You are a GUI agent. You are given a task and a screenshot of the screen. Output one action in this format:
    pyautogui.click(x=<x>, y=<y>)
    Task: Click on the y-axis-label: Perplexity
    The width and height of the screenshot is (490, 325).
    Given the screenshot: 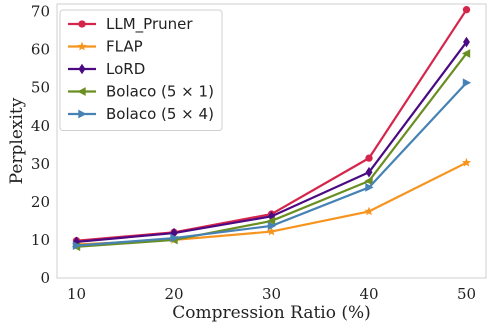 What is the action you would take?
    pyautogui.click(x=17, y=140)
    